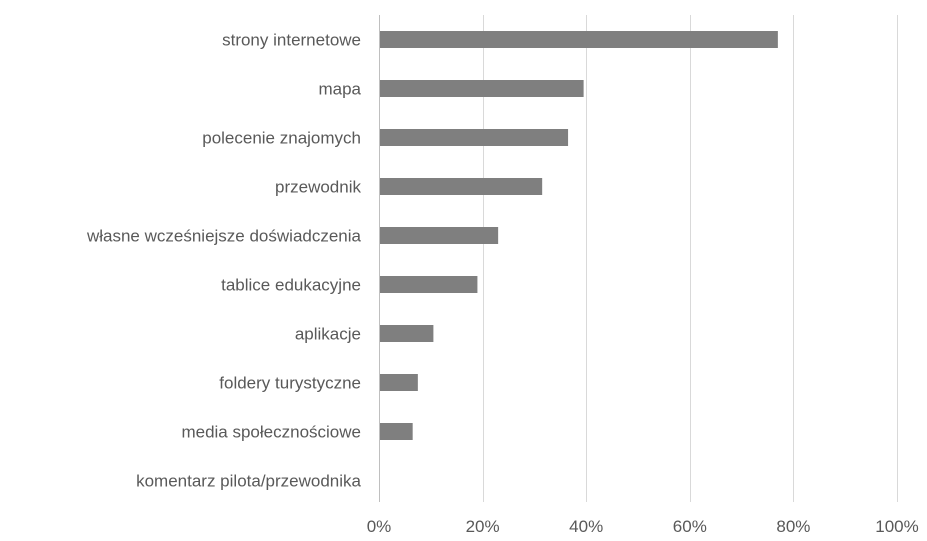  Describe the element at coordinates (328, 334) in the screenshot. I see `category-label: aplikacje` at that location.